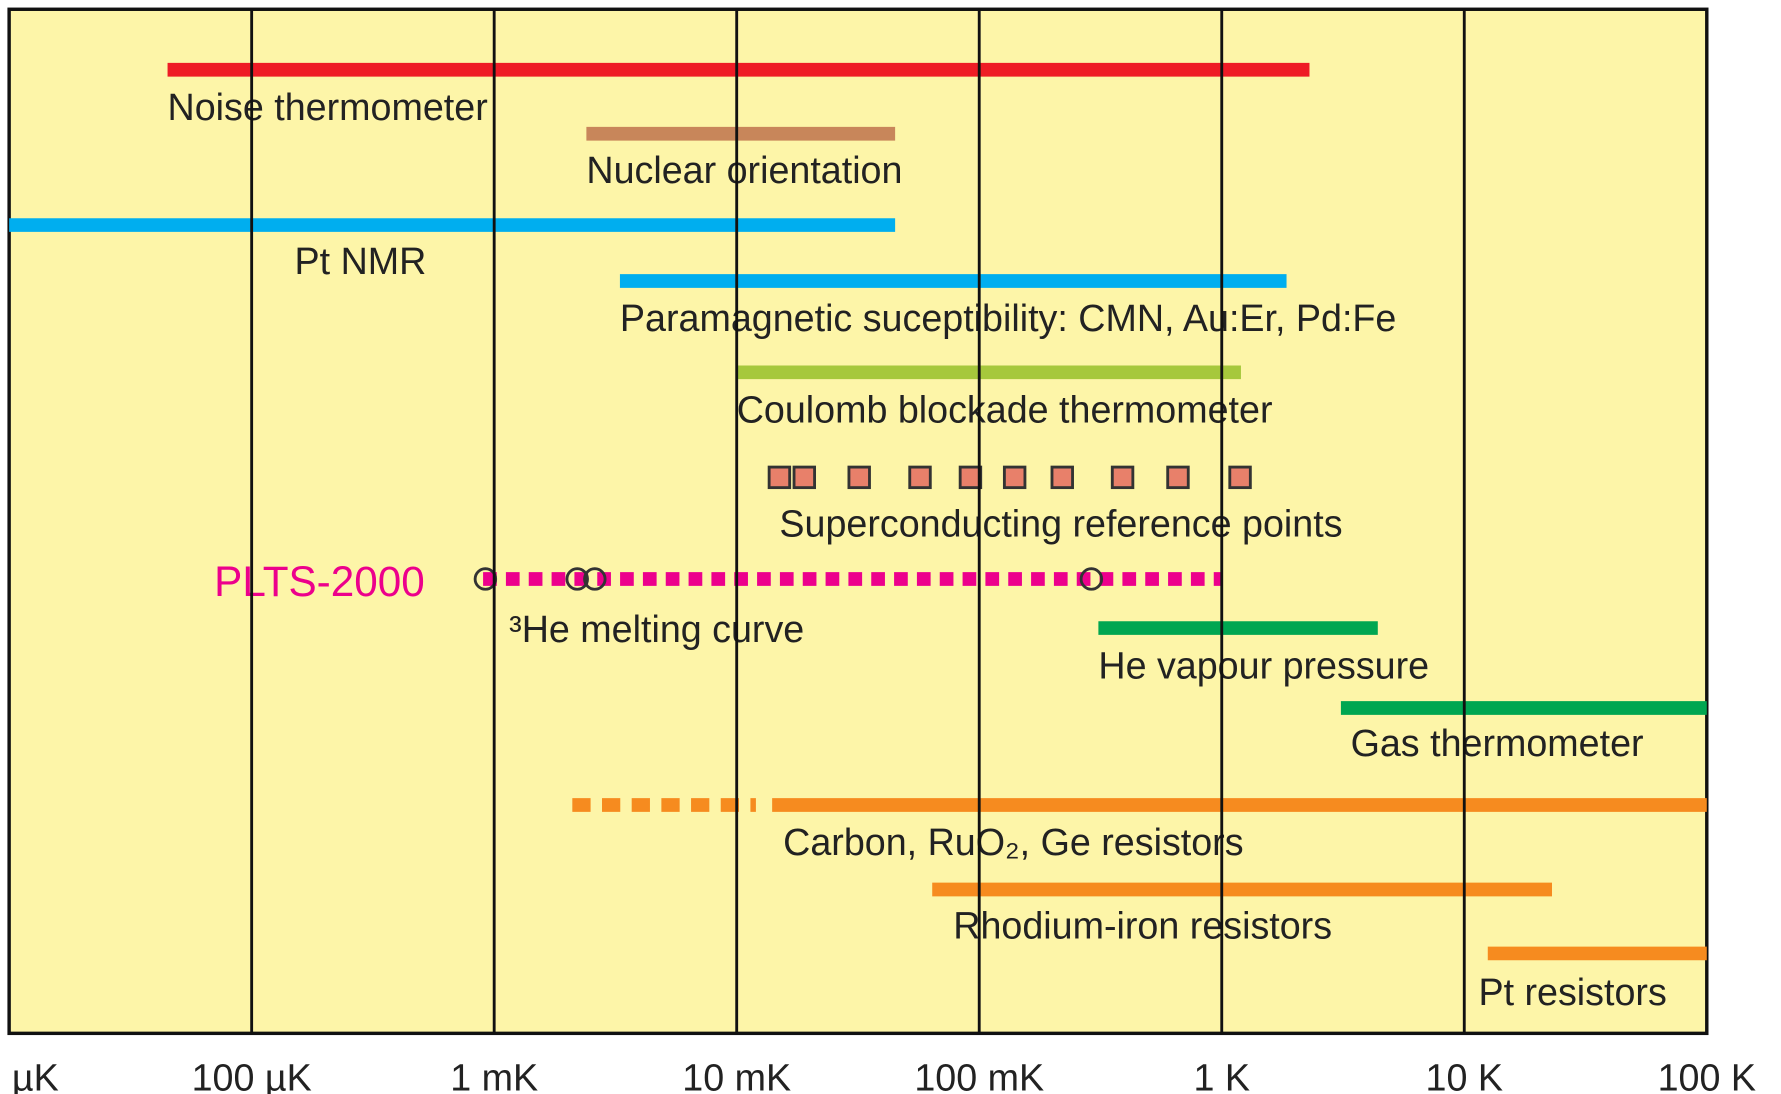  Describe the element at coordinates (1572, 992) in the screenshot. I see `series-label: Pt resistors` at that location.